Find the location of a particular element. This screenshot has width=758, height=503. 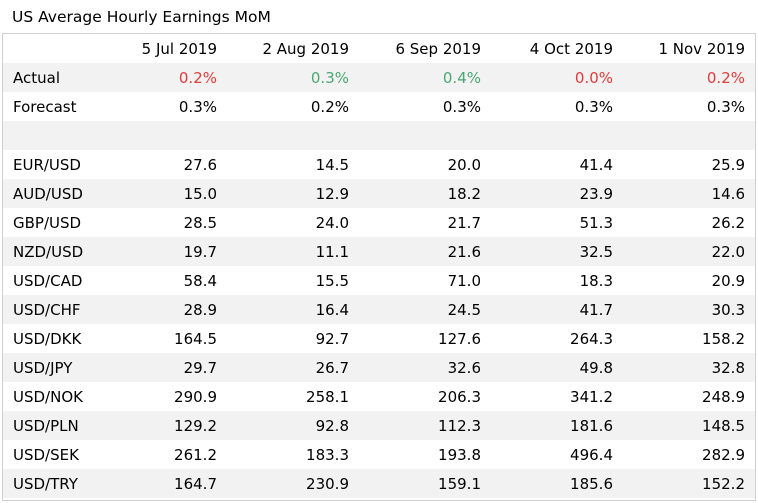

table-cell: 22.0 is located at coordinates (728, 251).